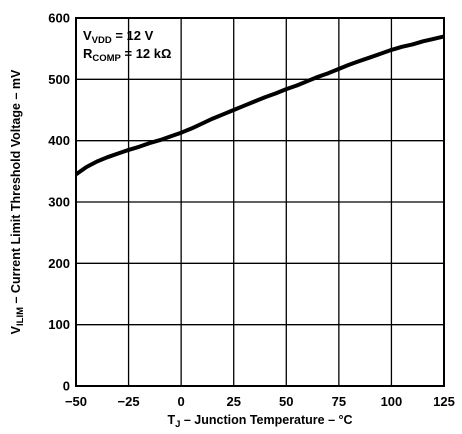  I want to click on y-tick-label: 0, so click(66, 386).